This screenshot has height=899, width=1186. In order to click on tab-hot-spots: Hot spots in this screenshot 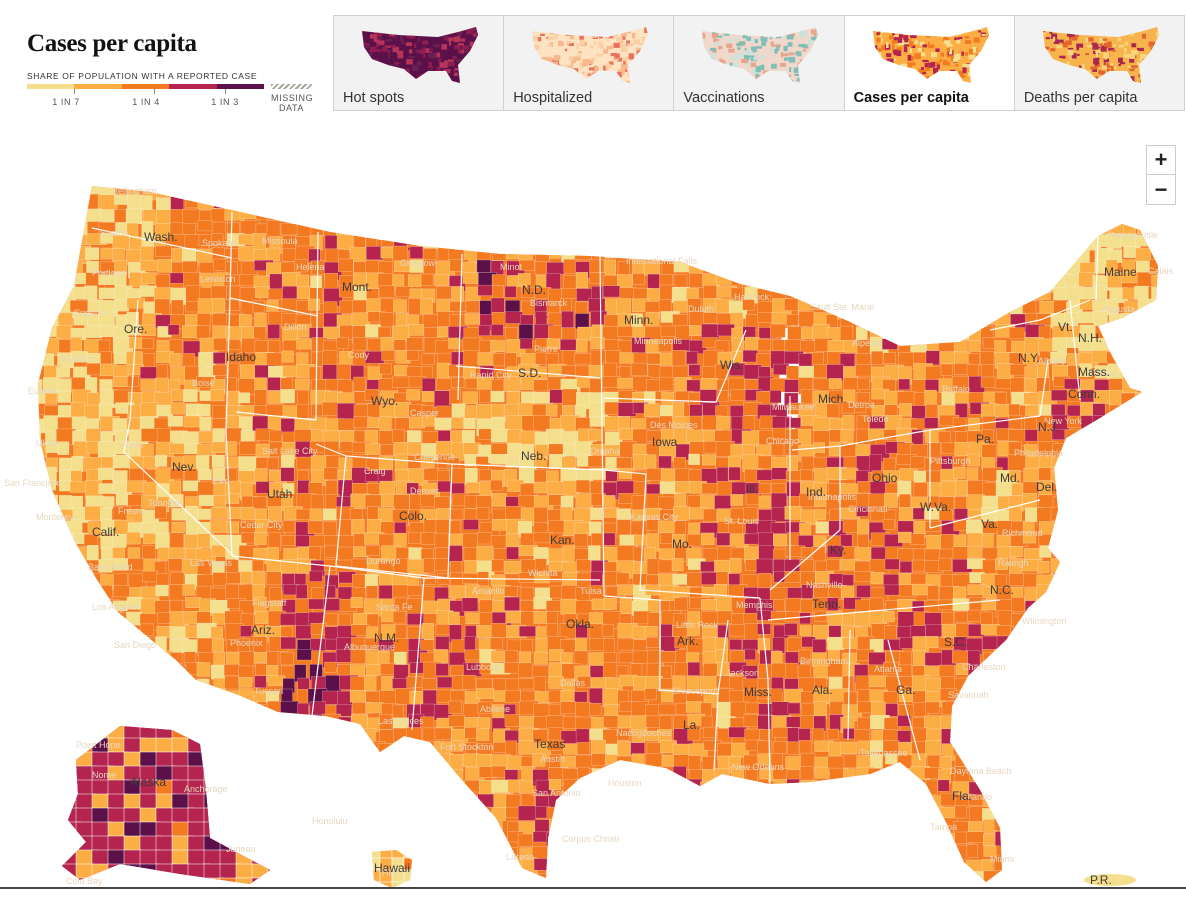, I will do `click(419, 63)`.